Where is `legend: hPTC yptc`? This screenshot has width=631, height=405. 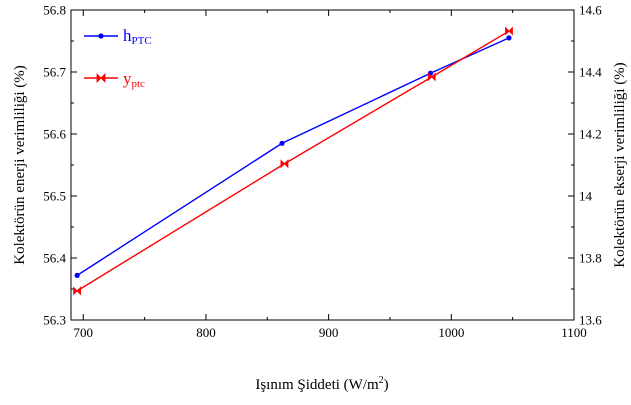 legend: hPTC yptc is located at coordinates (118, 58).